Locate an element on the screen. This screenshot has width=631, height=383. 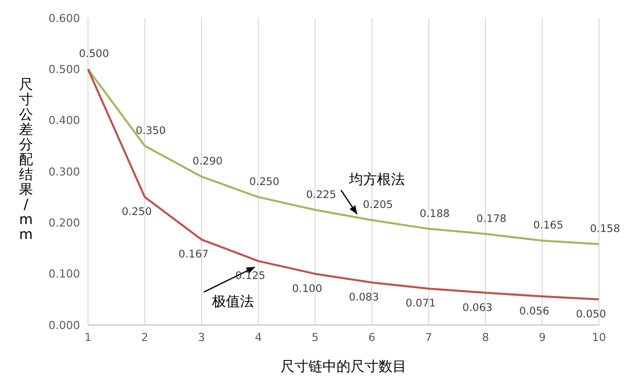
y-tick-label: 0.200 is located at coordinates (64, 223).